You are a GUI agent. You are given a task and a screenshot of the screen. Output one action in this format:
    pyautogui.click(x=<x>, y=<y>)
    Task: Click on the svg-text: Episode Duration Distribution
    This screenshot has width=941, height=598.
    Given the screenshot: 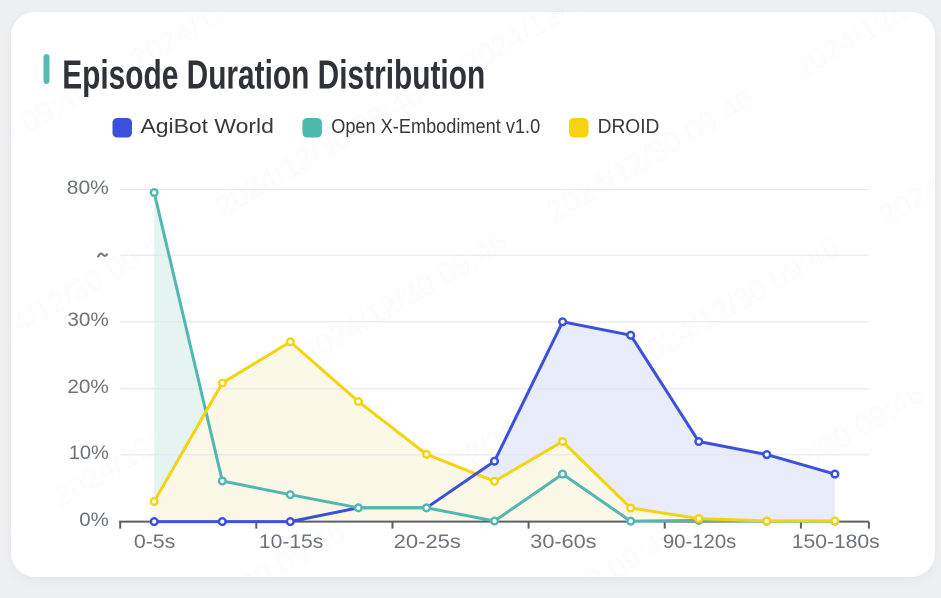 What is the action you would take?
    pyautogui.click(x=273, y=75)
    